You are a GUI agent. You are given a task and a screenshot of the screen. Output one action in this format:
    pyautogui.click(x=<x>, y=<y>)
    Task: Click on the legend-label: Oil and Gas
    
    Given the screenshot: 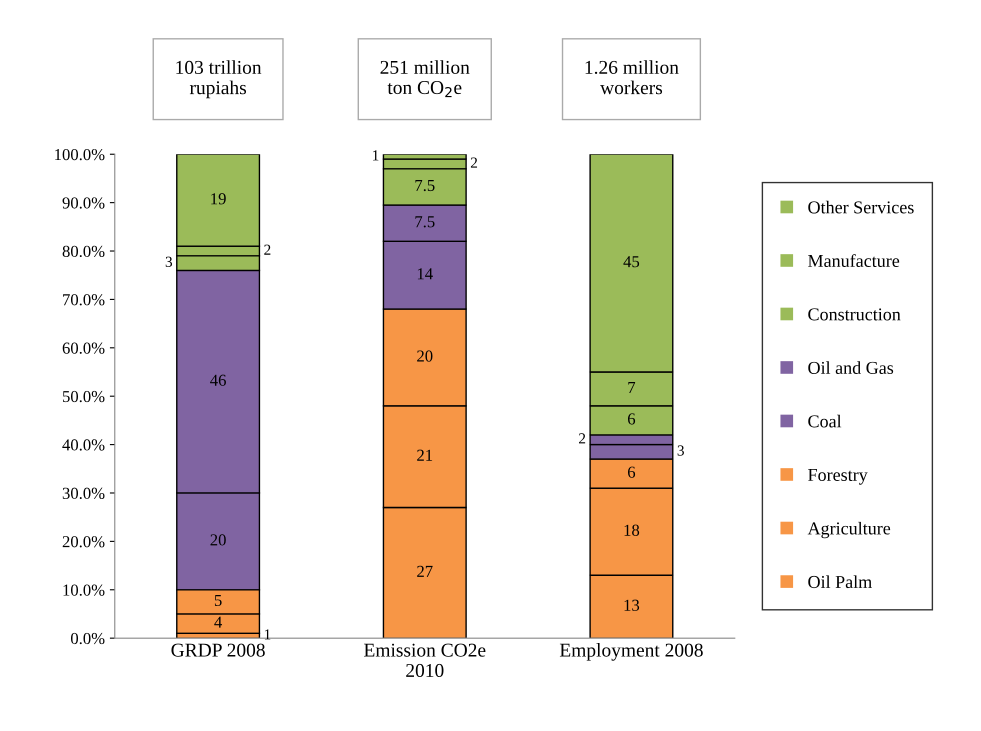 What is the action you would take?
    pyautogui.click(x=851, y=367)
    